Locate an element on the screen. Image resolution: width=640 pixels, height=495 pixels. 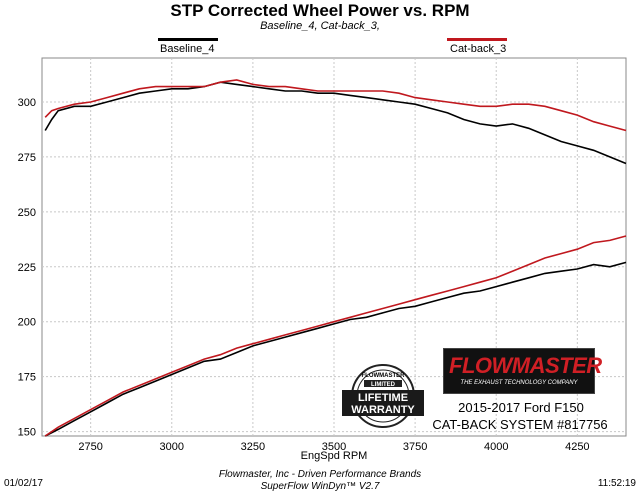
chart-subtitle: Baseline_4, Cat-back_3, is located at coordinates (320, 26).